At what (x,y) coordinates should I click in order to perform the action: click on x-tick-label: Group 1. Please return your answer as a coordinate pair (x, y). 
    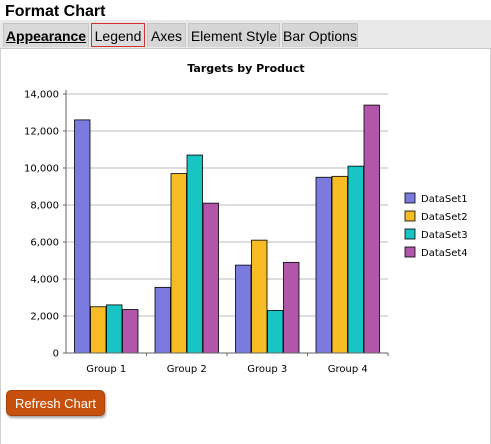
    Looking at the image, I should click on (106, 369).